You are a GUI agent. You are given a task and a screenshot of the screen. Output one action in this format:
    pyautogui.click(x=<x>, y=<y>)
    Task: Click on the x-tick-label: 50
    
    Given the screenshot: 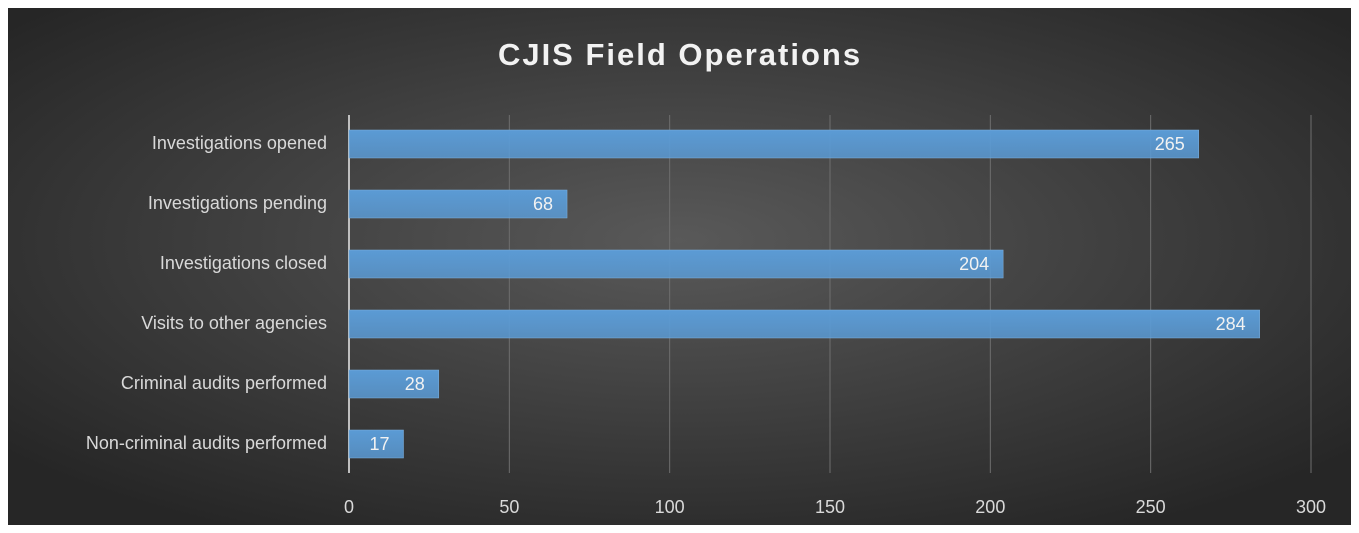 What is the action you would take?
    pyautogui.click(x=509, y=507)
    